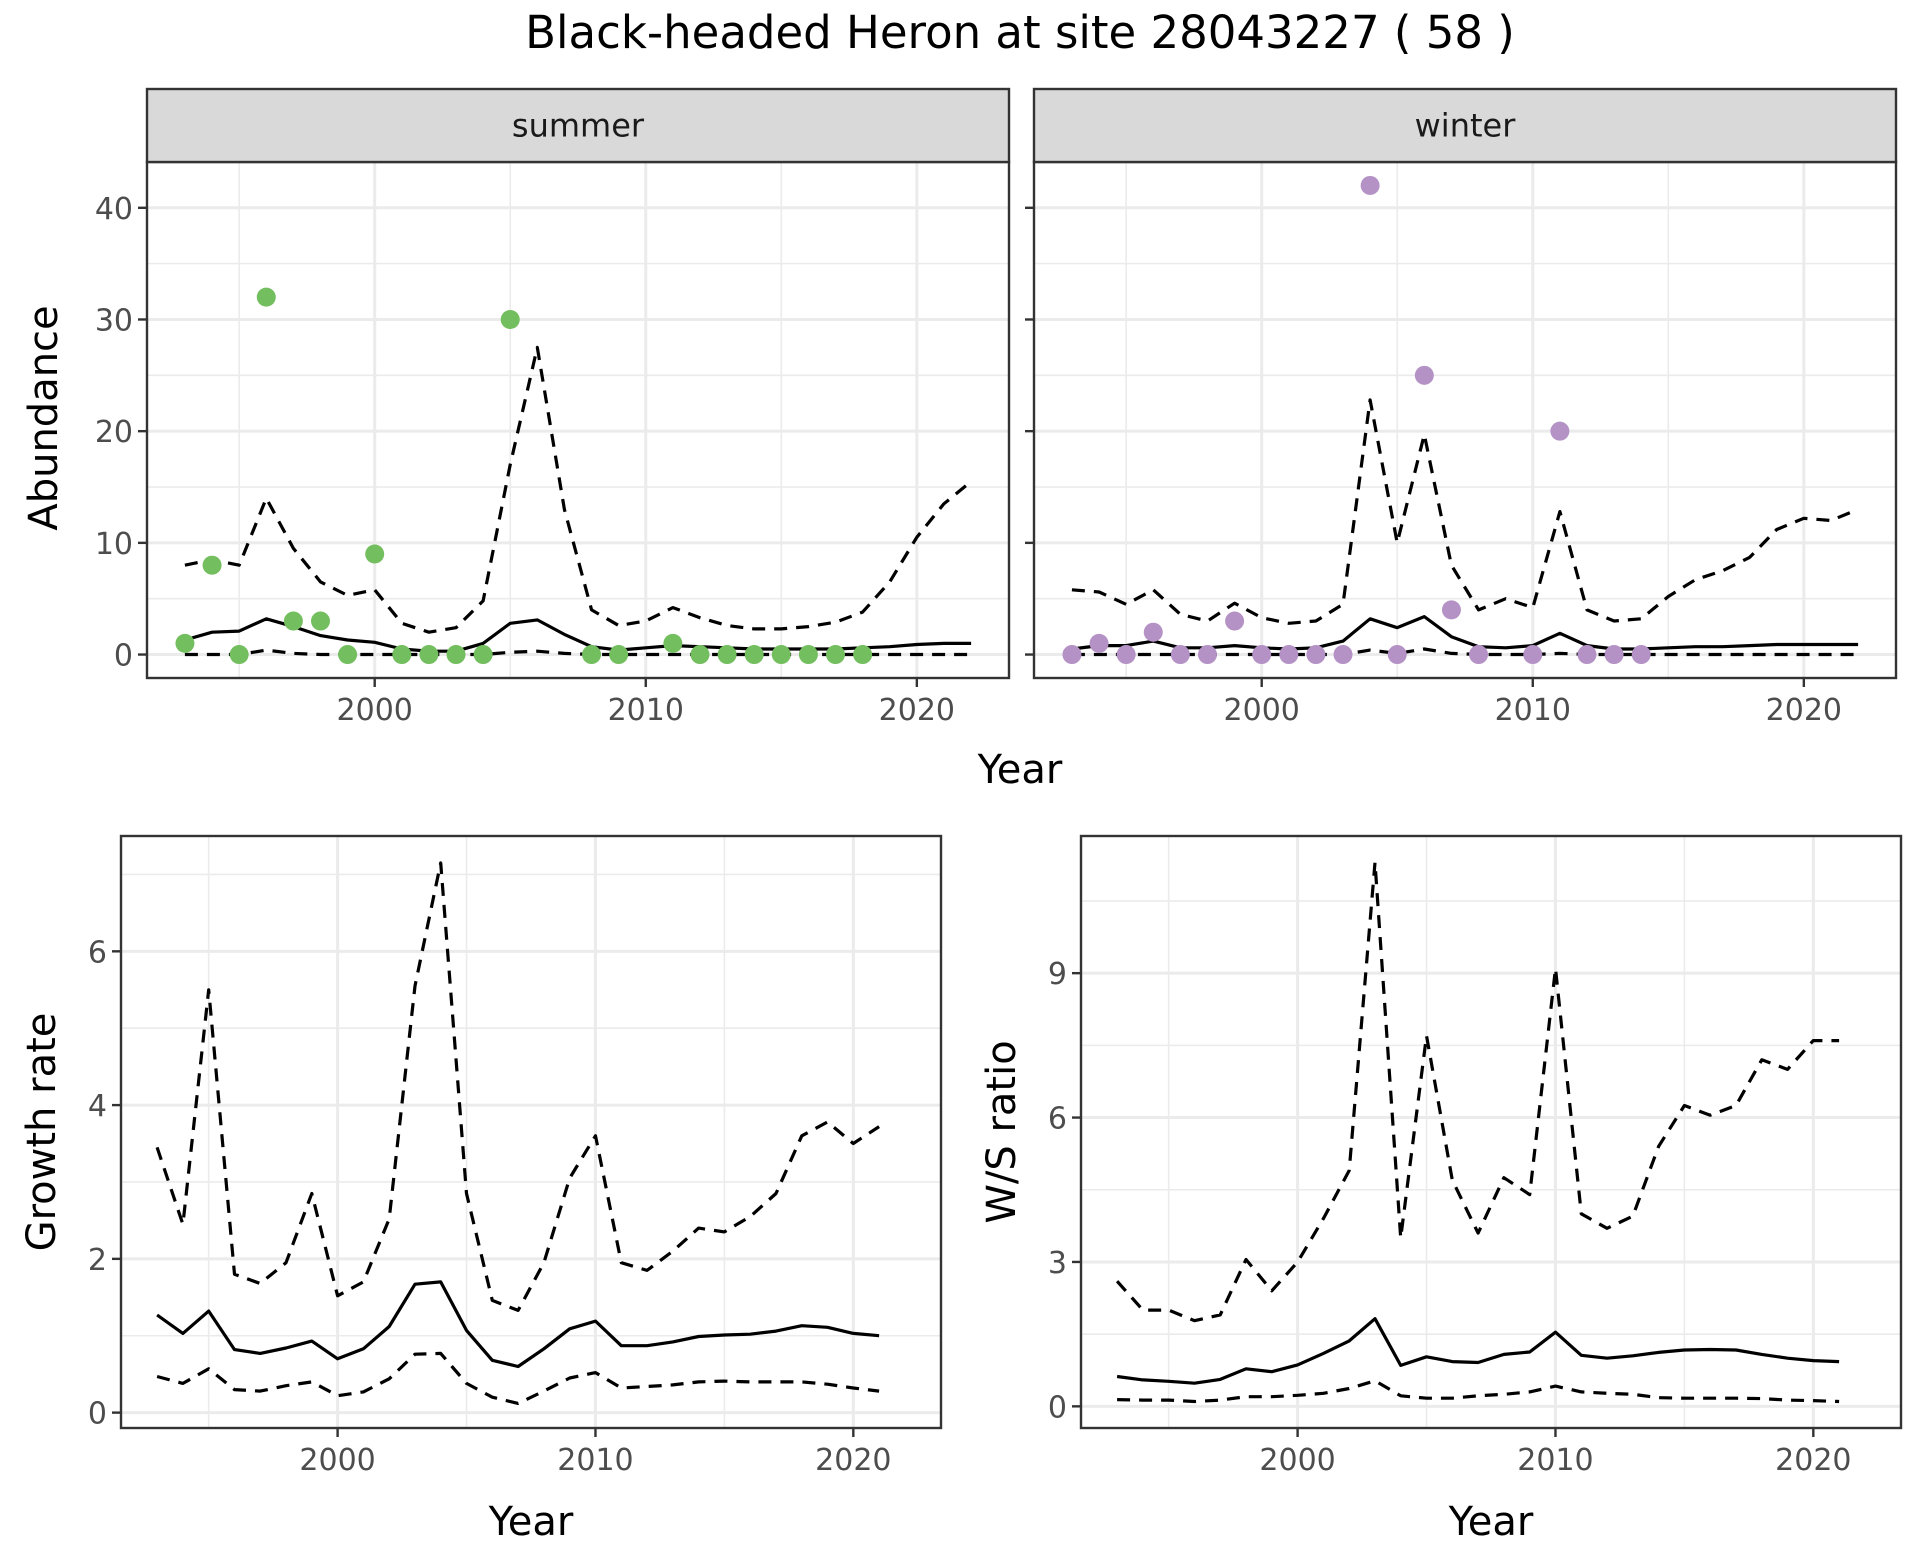 This screenshot has width=1920, height=1560. I want to click on growth-x-axis-title: Year, so click(531, 1522).